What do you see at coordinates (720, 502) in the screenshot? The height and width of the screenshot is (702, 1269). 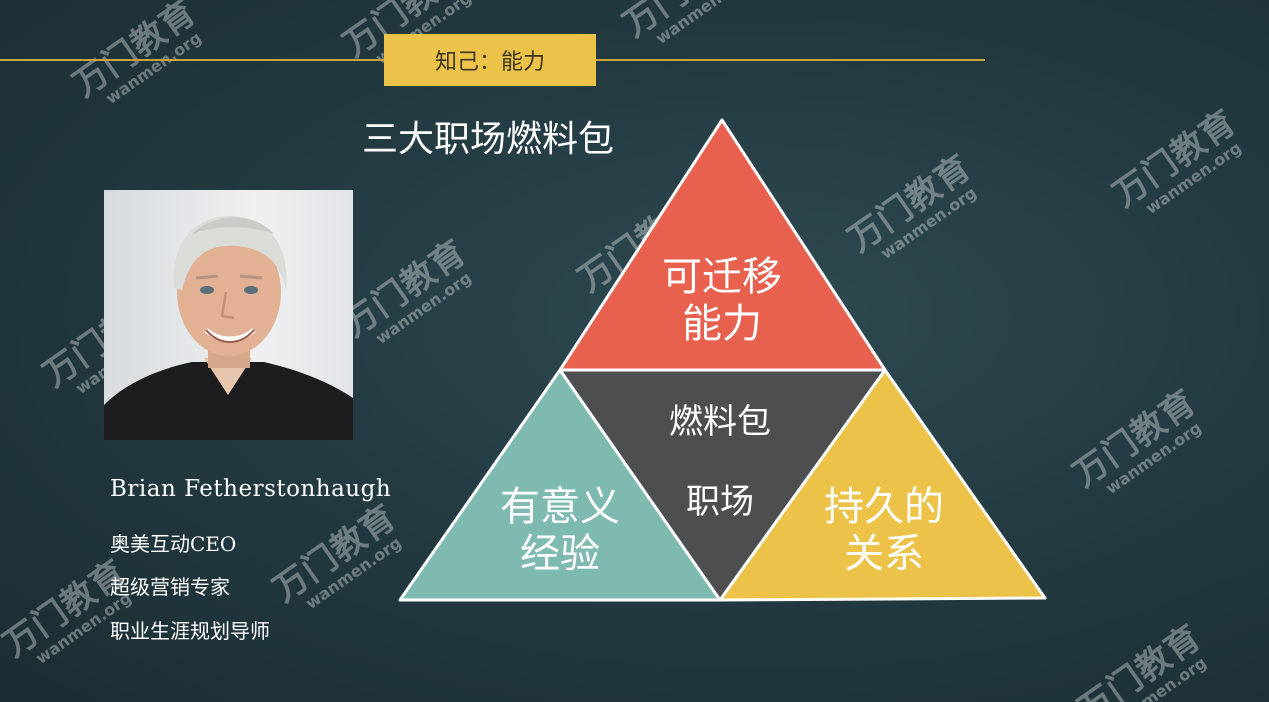 I see `center-label-bottom: 职场` at bounding box center [720, 502].